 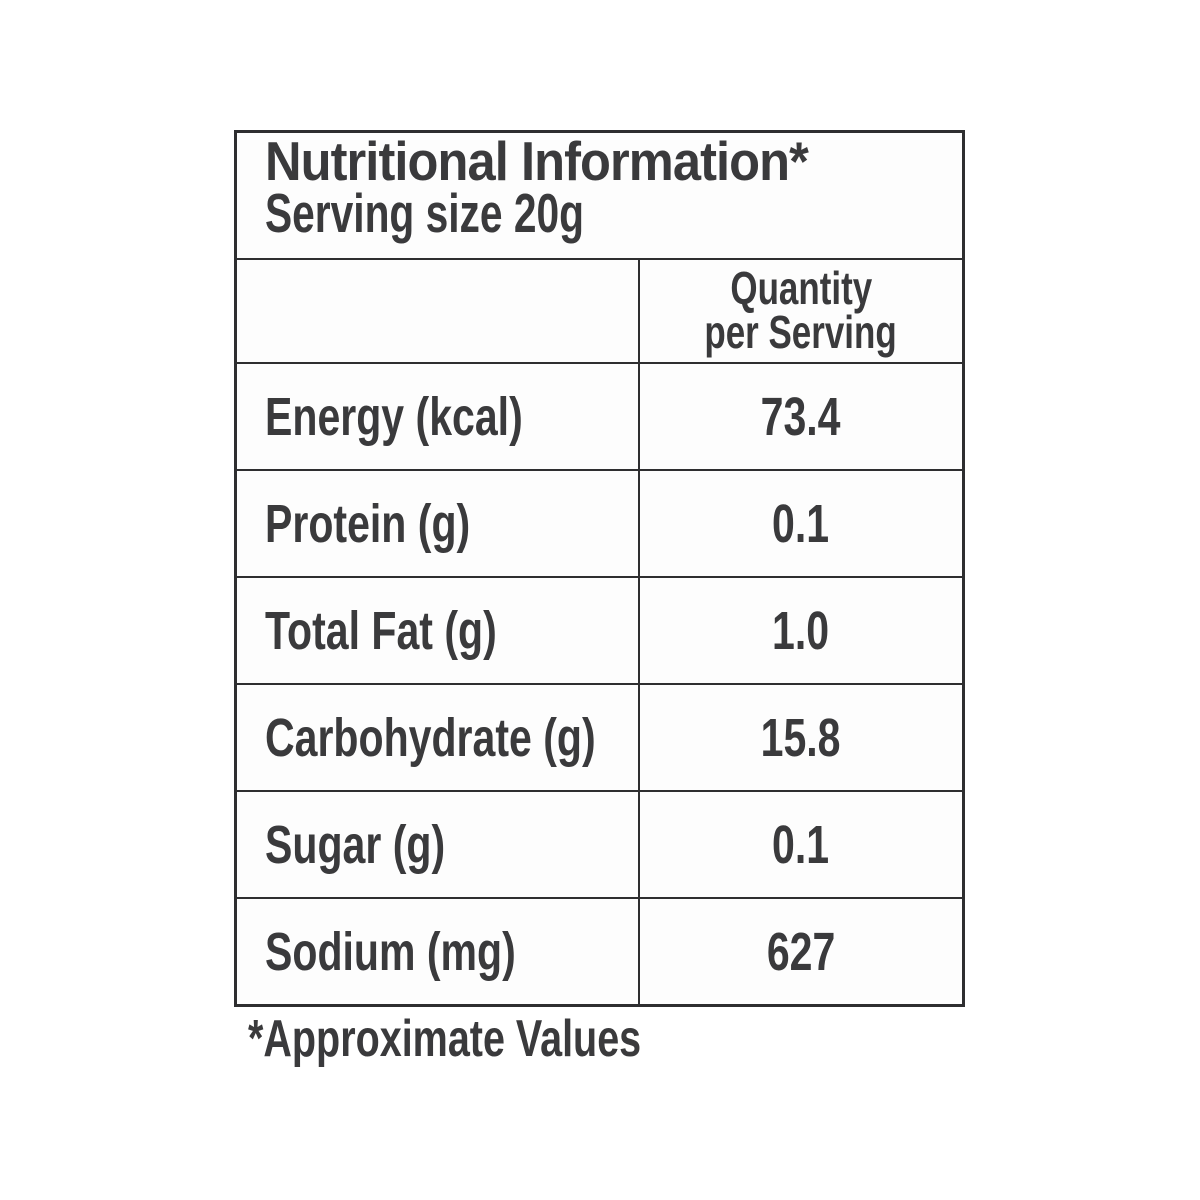 I want to click on quantity-header-cell: Quantity per Serving, so click(x=800, y=310).